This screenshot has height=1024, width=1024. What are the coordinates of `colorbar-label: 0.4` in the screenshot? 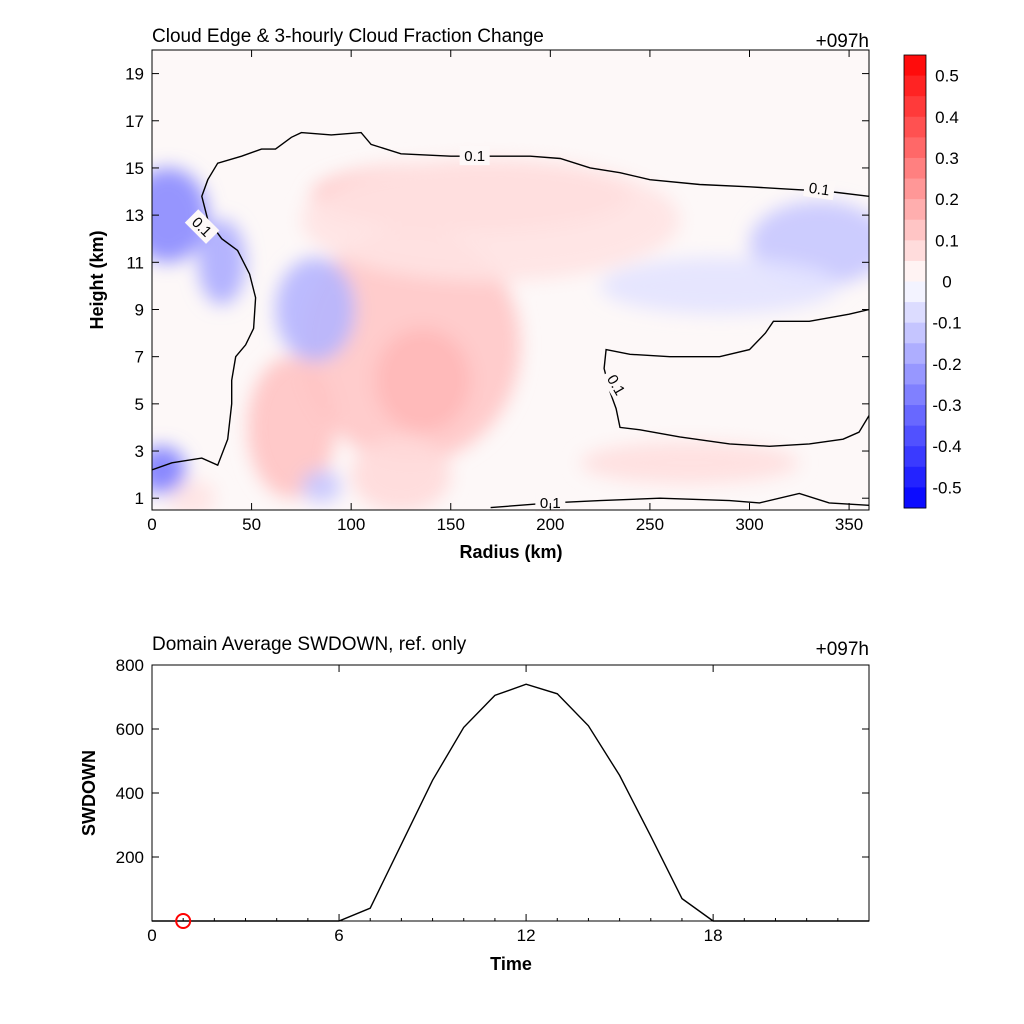 It's located at (947, 117).